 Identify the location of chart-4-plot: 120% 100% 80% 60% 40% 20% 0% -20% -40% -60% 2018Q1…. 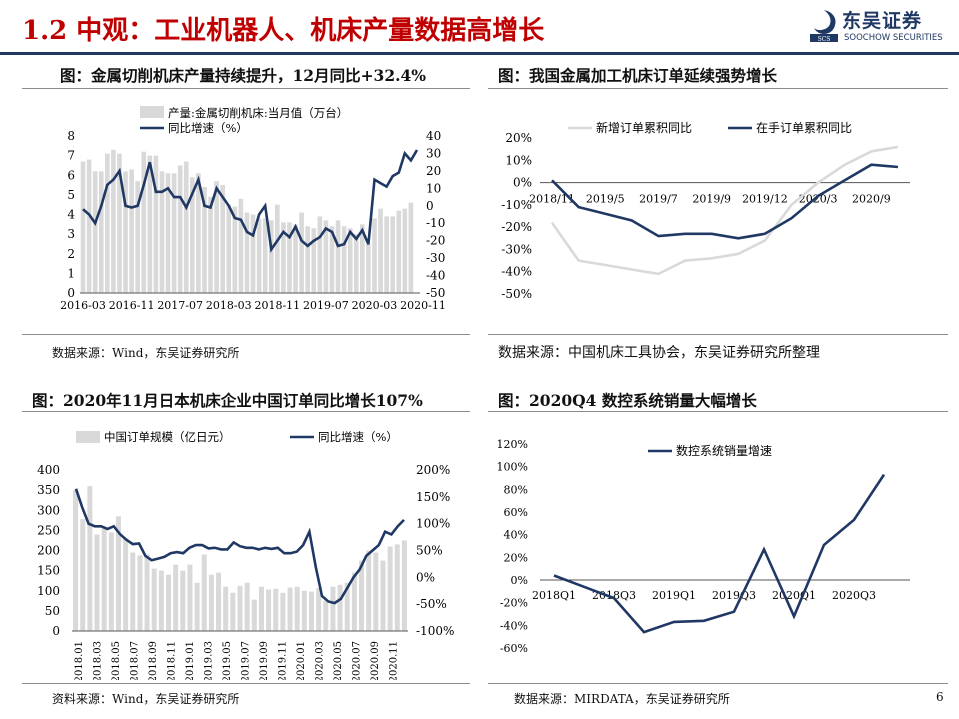
(703, 546).